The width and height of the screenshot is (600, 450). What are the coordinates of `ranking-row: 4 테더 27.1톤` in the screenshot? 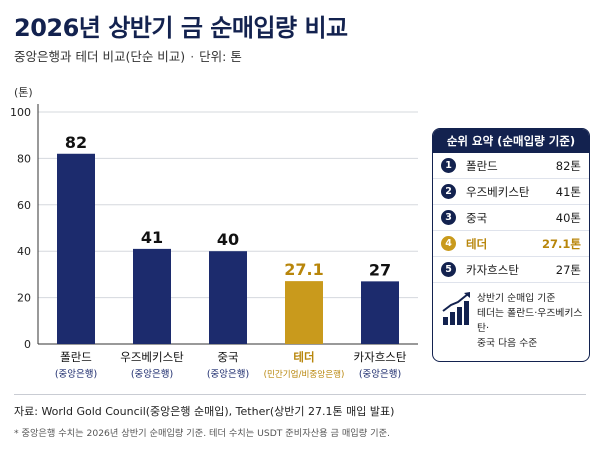 It's located at (511, 244).